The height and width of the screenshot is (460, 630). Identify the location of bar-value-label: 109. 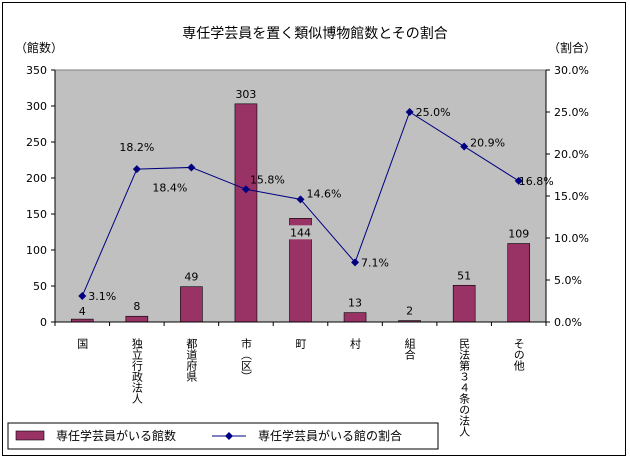
(518, 234).